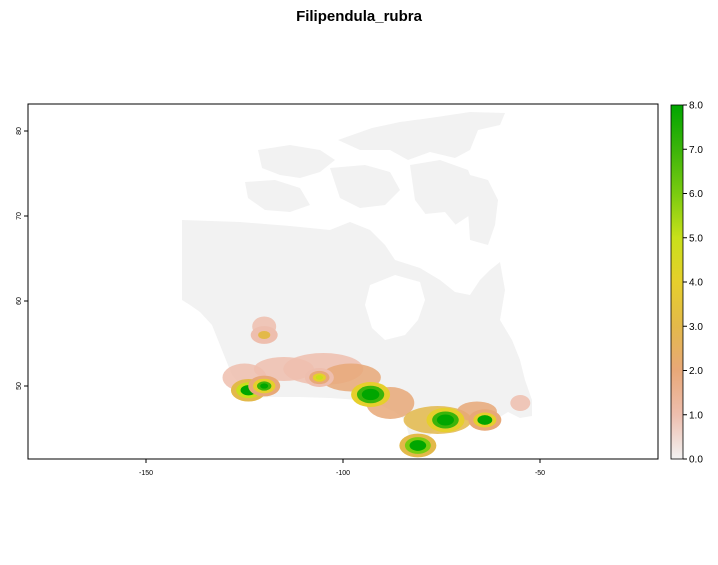  I want to click on legend-tick-label: 3.0, so click(696, 327).